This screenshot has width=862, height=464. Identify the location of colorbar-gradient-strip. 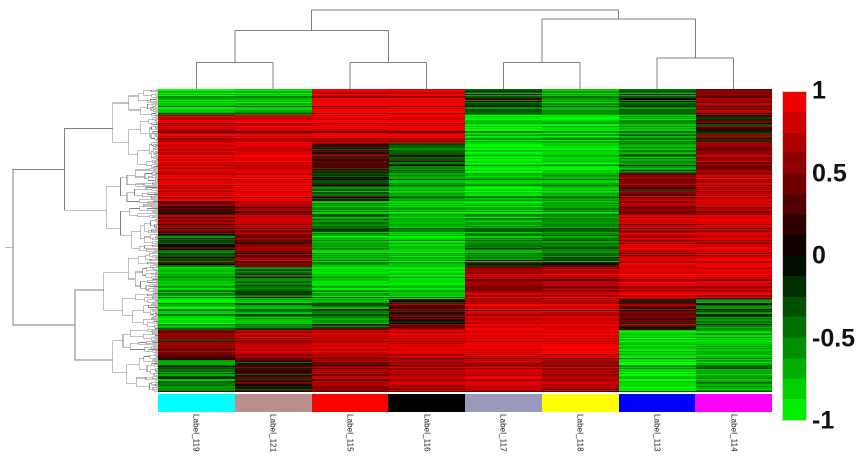
(794, 256).